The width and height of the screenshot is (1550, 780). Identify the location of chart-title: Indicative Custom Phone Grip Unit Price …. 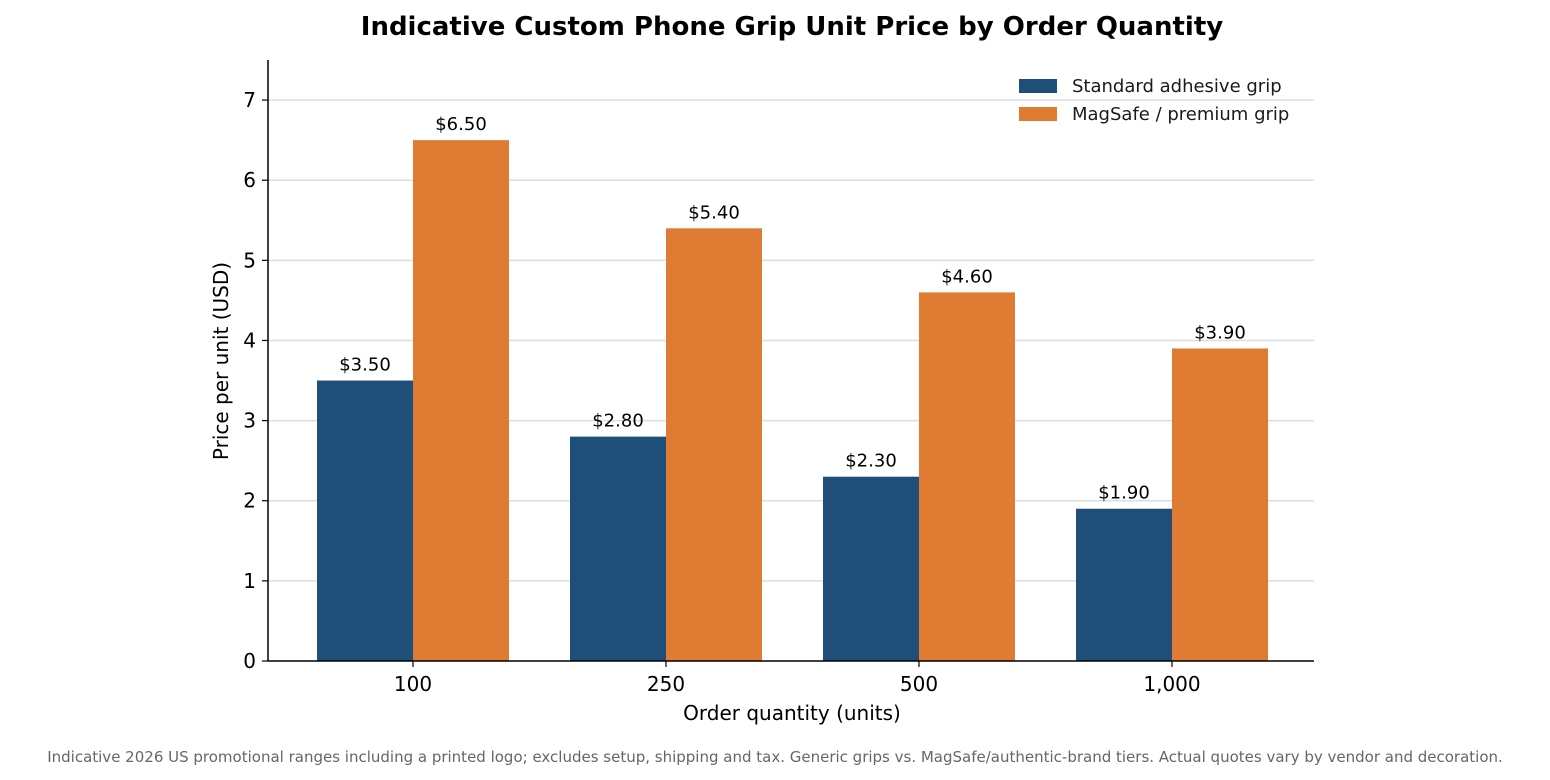
(792, 27).